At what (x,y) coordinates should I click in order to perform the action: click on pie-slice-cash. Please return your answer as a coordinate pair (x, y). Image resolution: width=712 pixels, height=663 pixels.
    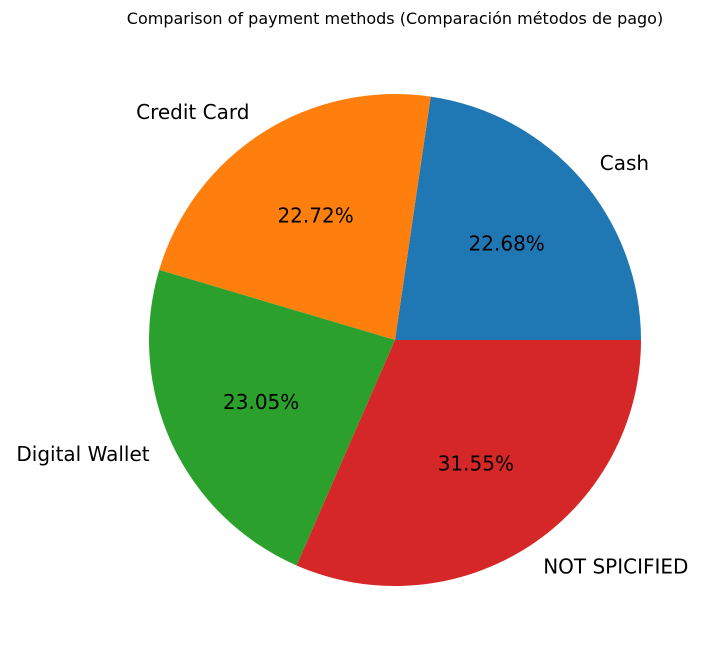
    Looking at the image, I should click on (518, 218).